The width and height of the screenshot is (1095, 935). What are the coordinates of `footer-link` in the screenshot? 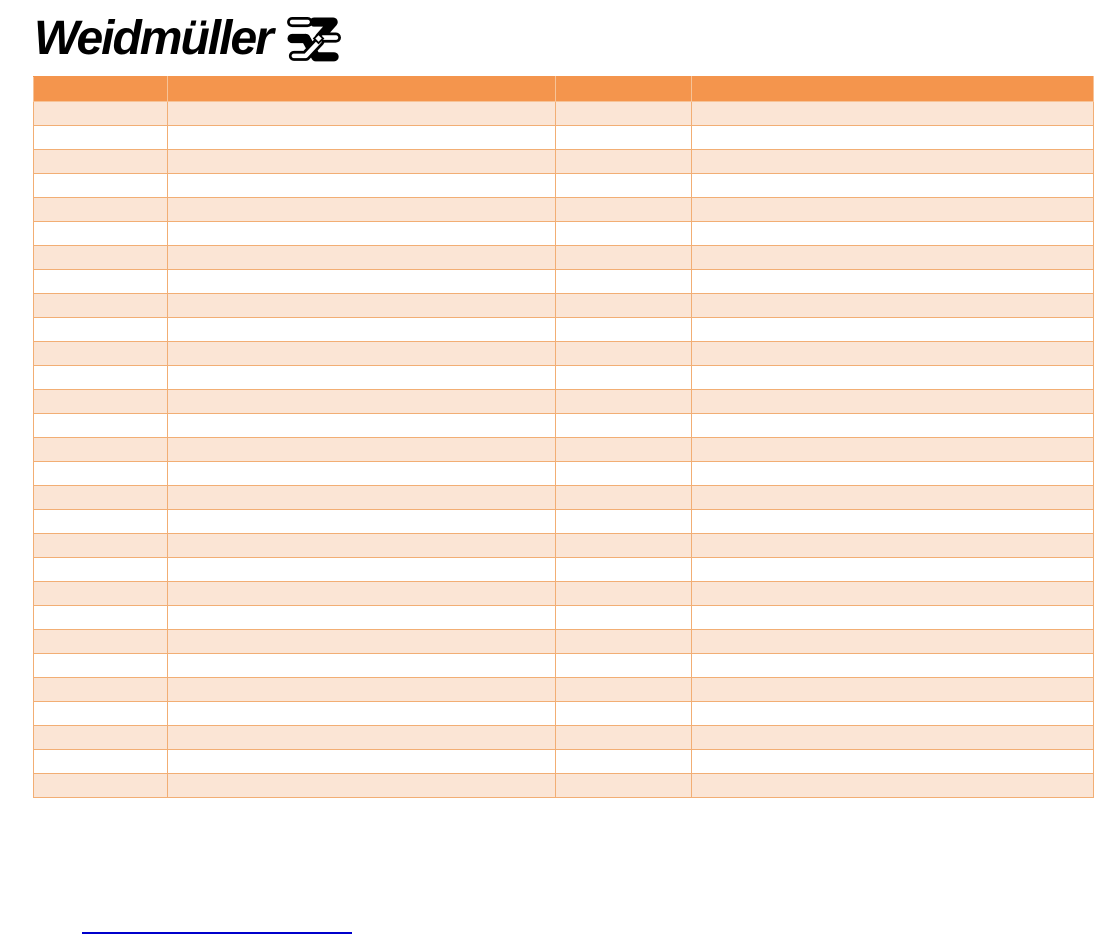 It's located at (217, 926).